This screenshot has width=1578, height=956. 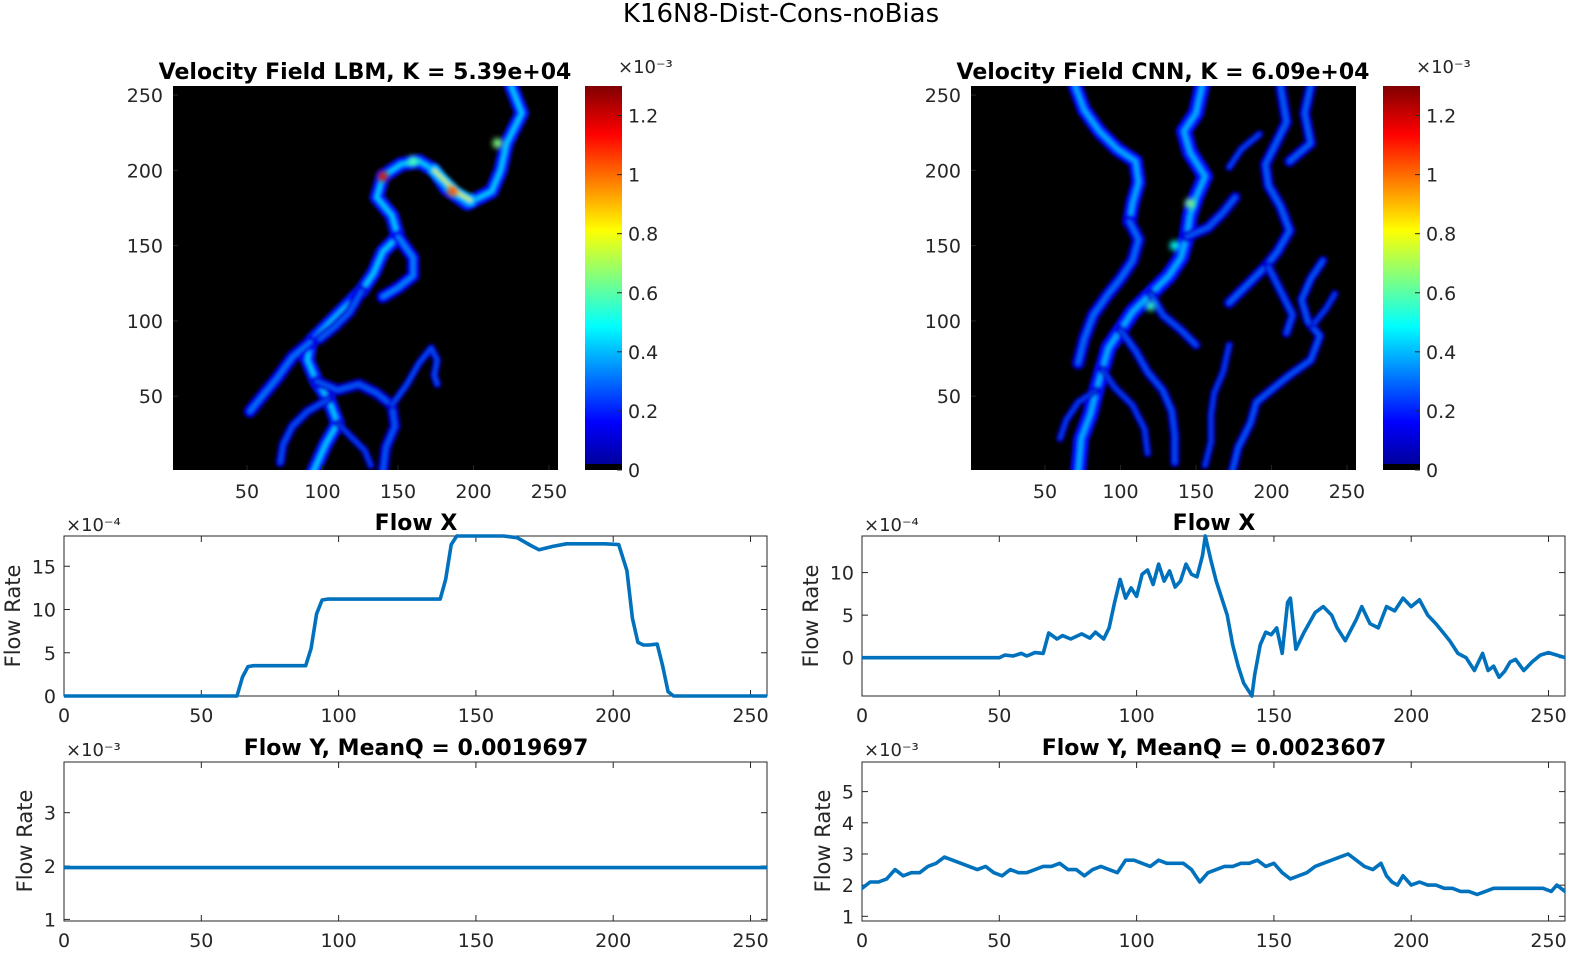 I want to click on colorbar-lbm-tick-2: 0.4, so click(x=643, y=353).